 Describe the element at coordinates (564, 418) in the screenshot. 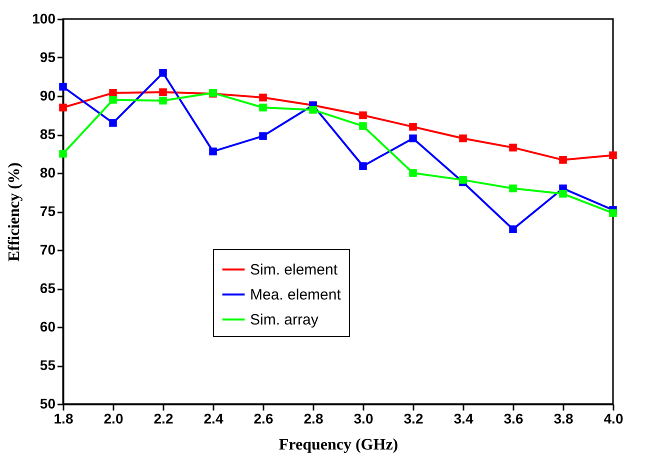

I see `x-tick-label: 3.8` at that location.